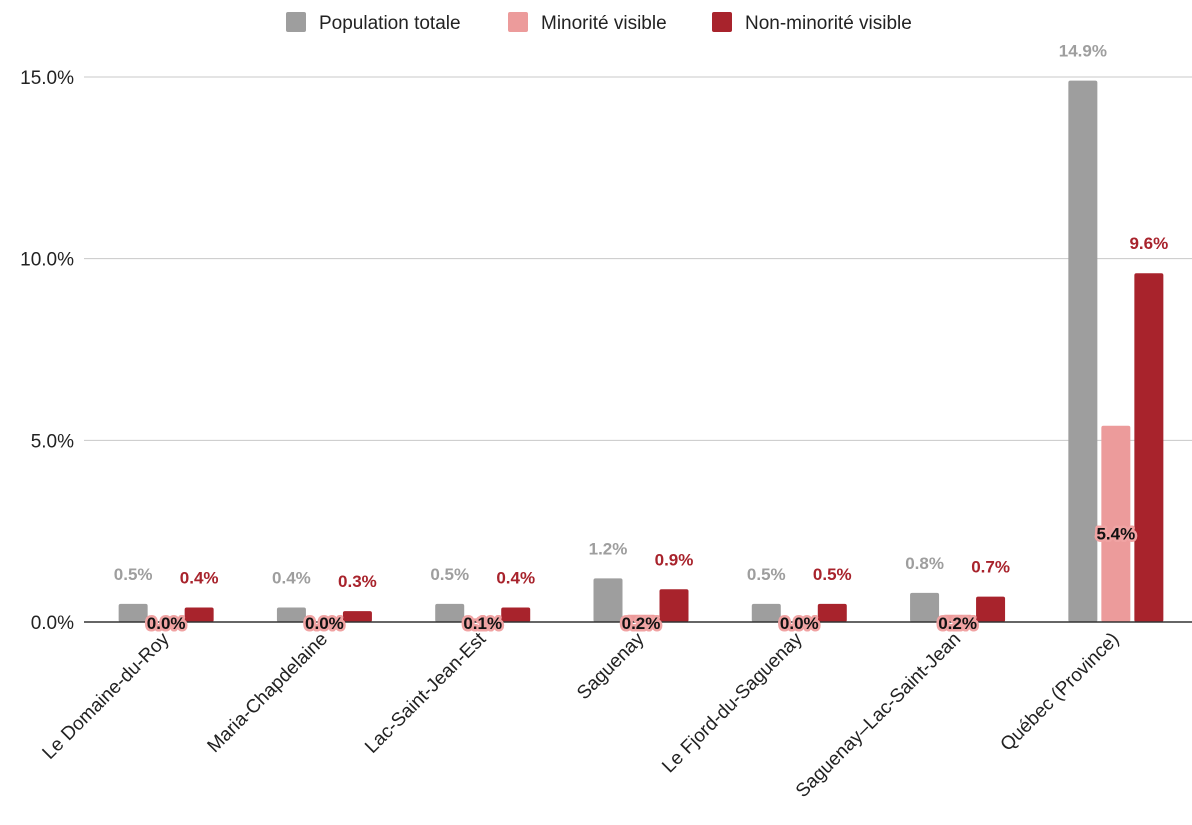 Image resolution: width=1192 pixels, height=825 pixels. I want to click on bar-non-minorite-visible-saguenay, so click(674, 605).